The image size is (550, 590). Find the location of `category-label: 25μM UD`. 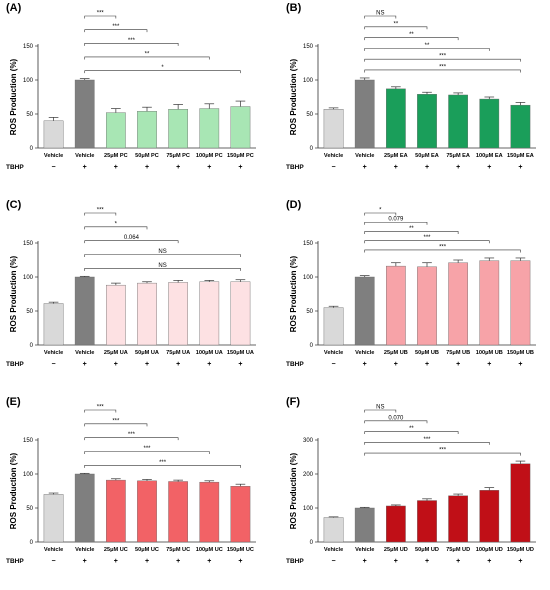

category-label: 25μM UD is located at coordinates (396, 550).